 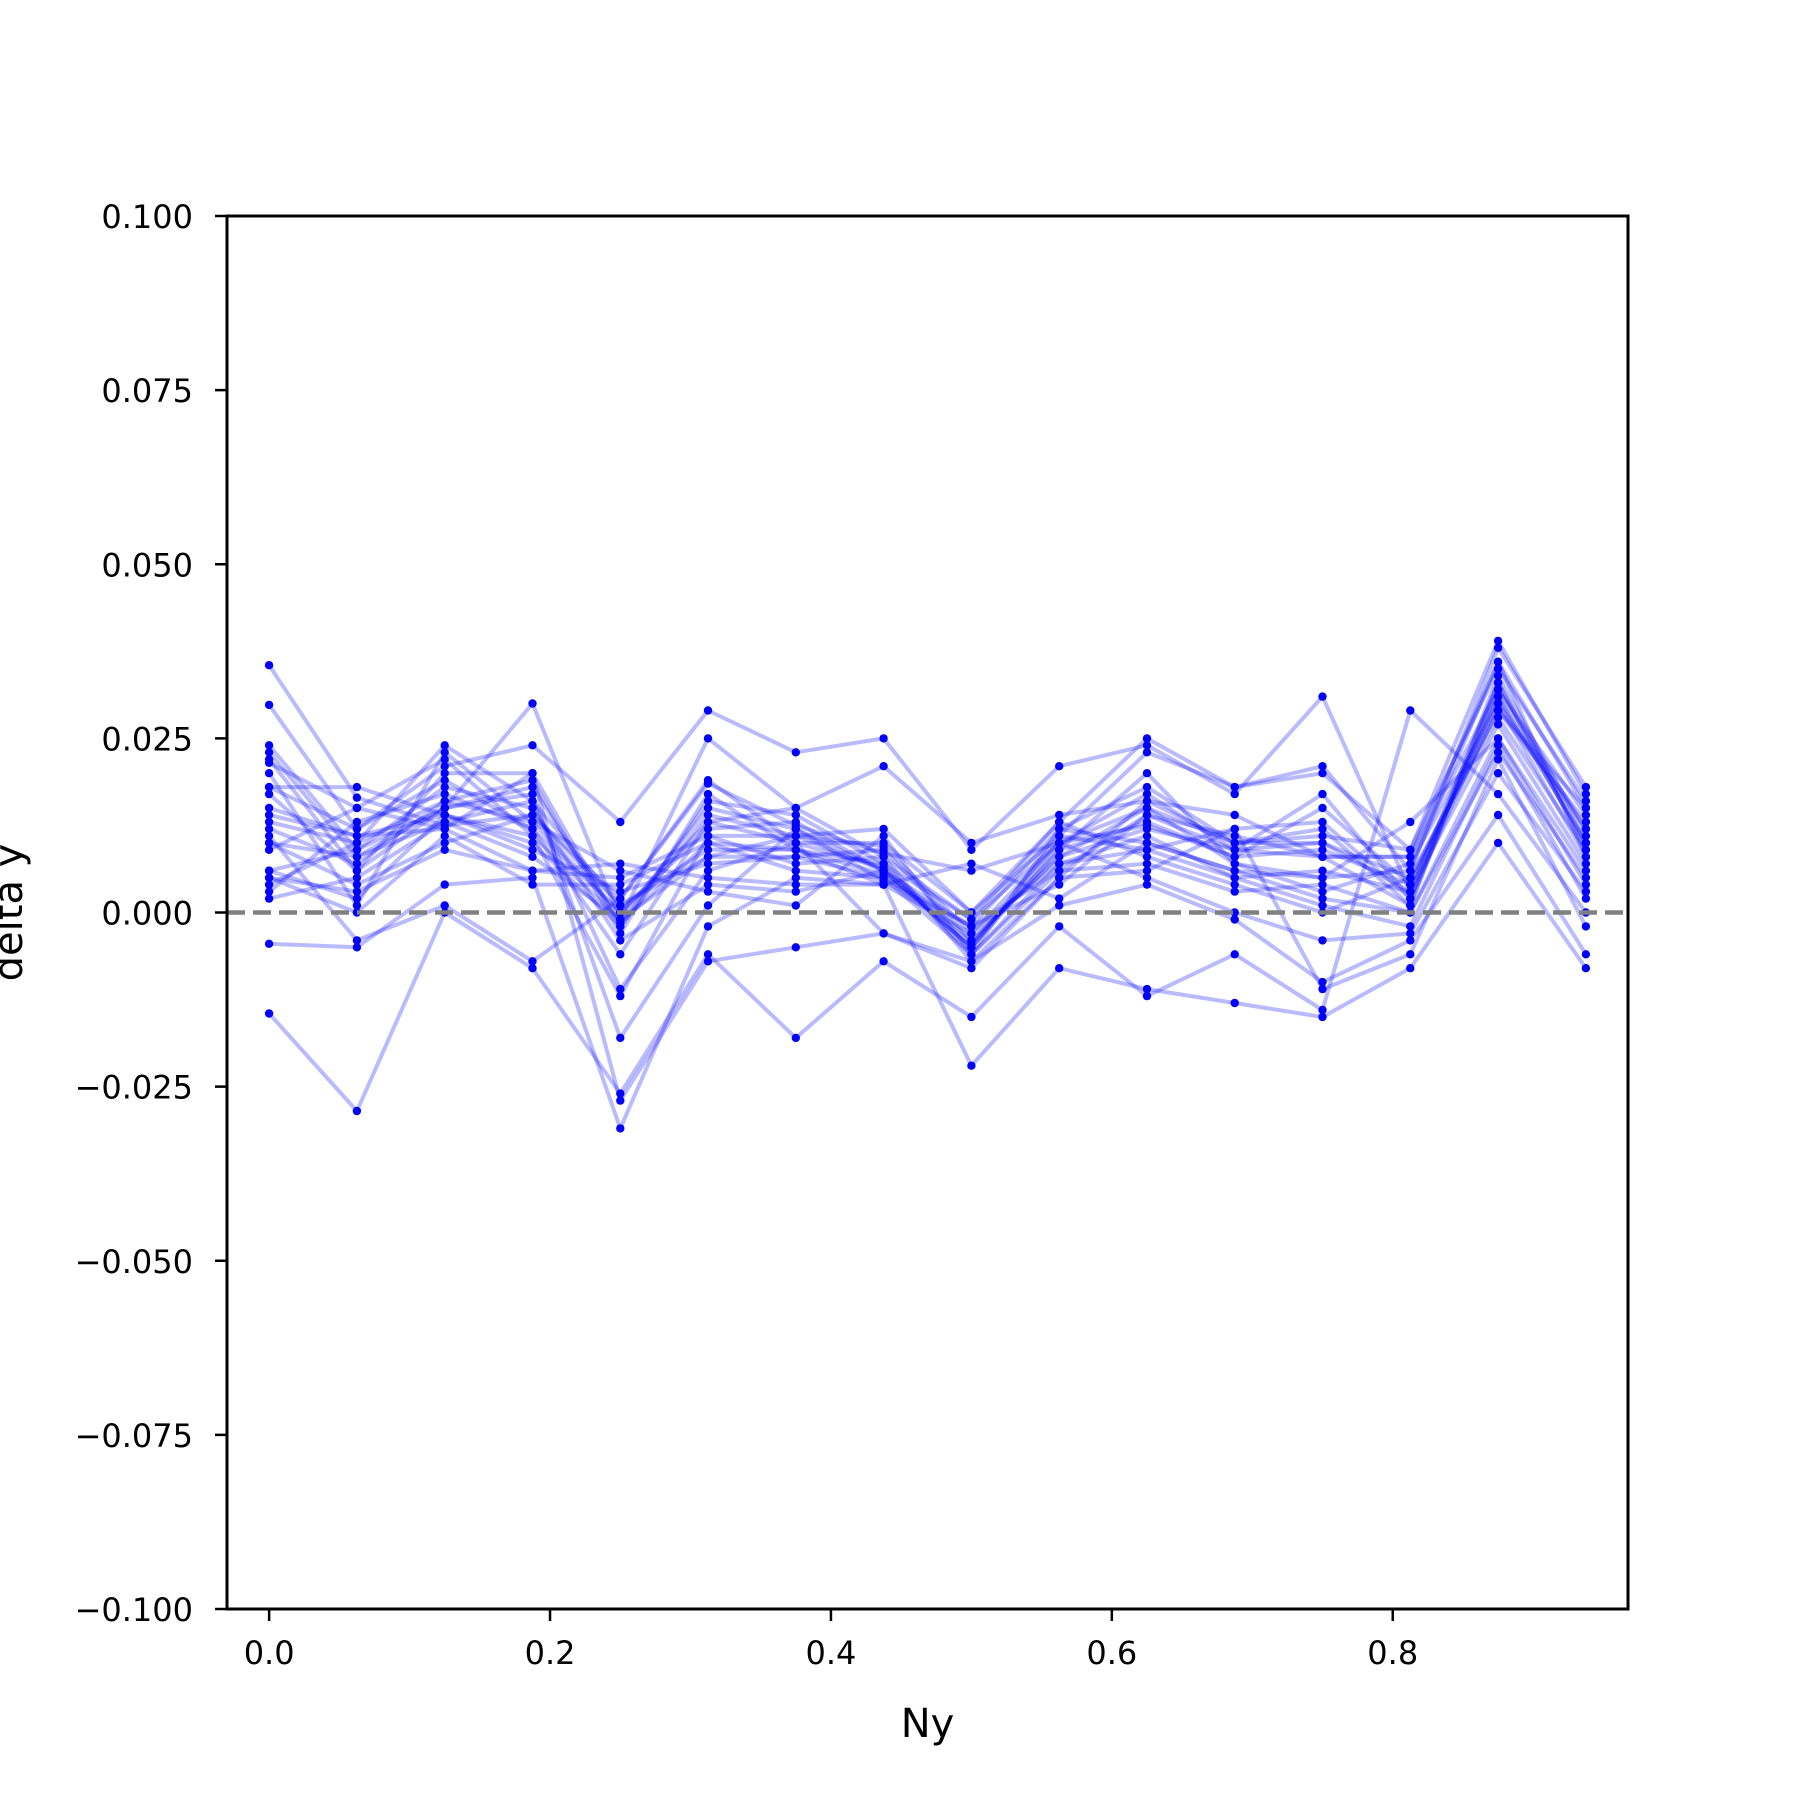 What do you see at coordinates (1111, 1653) in the screenshot?
I see `x-tick-label: 0.6` at bounding box center [1111, 1653].